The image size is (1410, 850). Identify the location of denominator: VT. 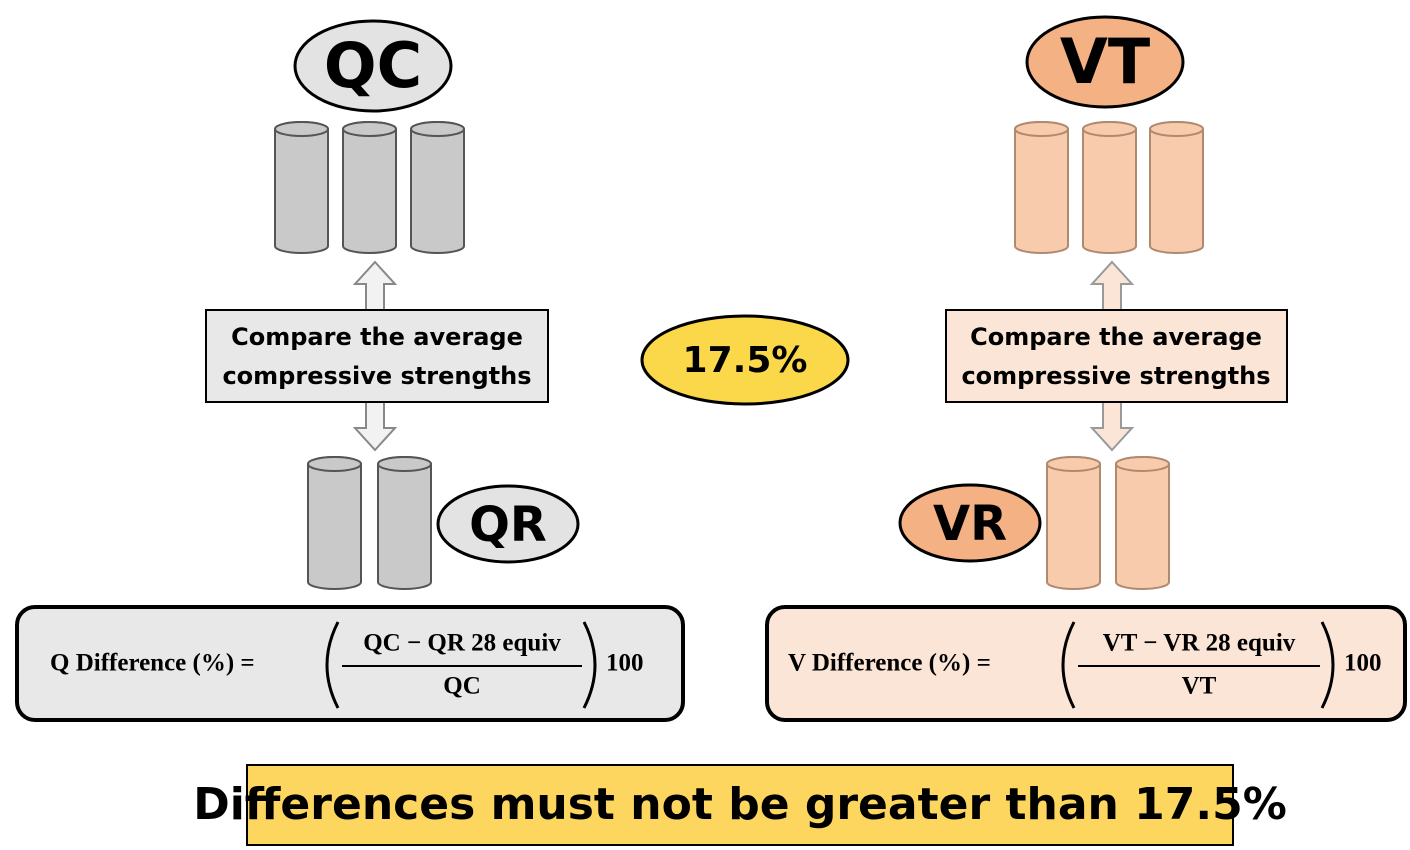
(1199, 686).